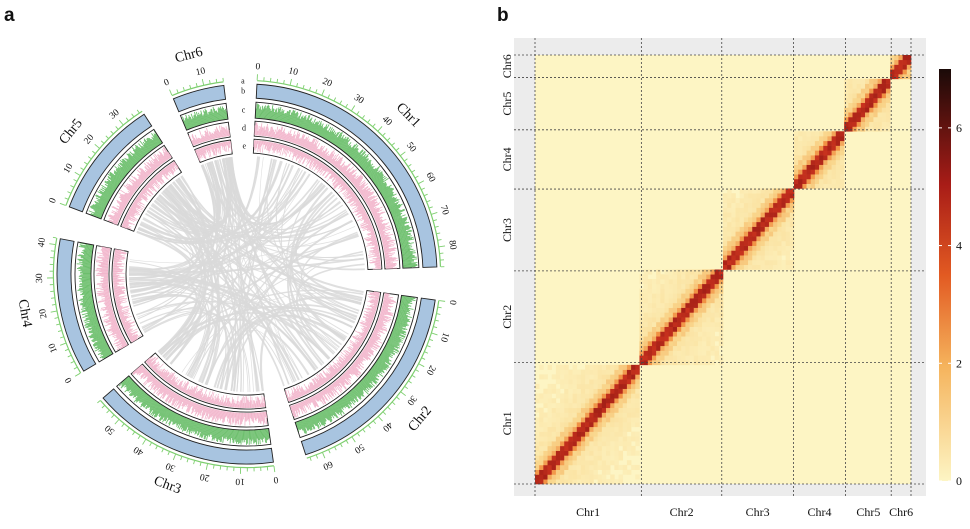 Image resolution: width=970 pixels, height=529 pixels. I want to click on chr3-track-e-bar, so click(243, 405).